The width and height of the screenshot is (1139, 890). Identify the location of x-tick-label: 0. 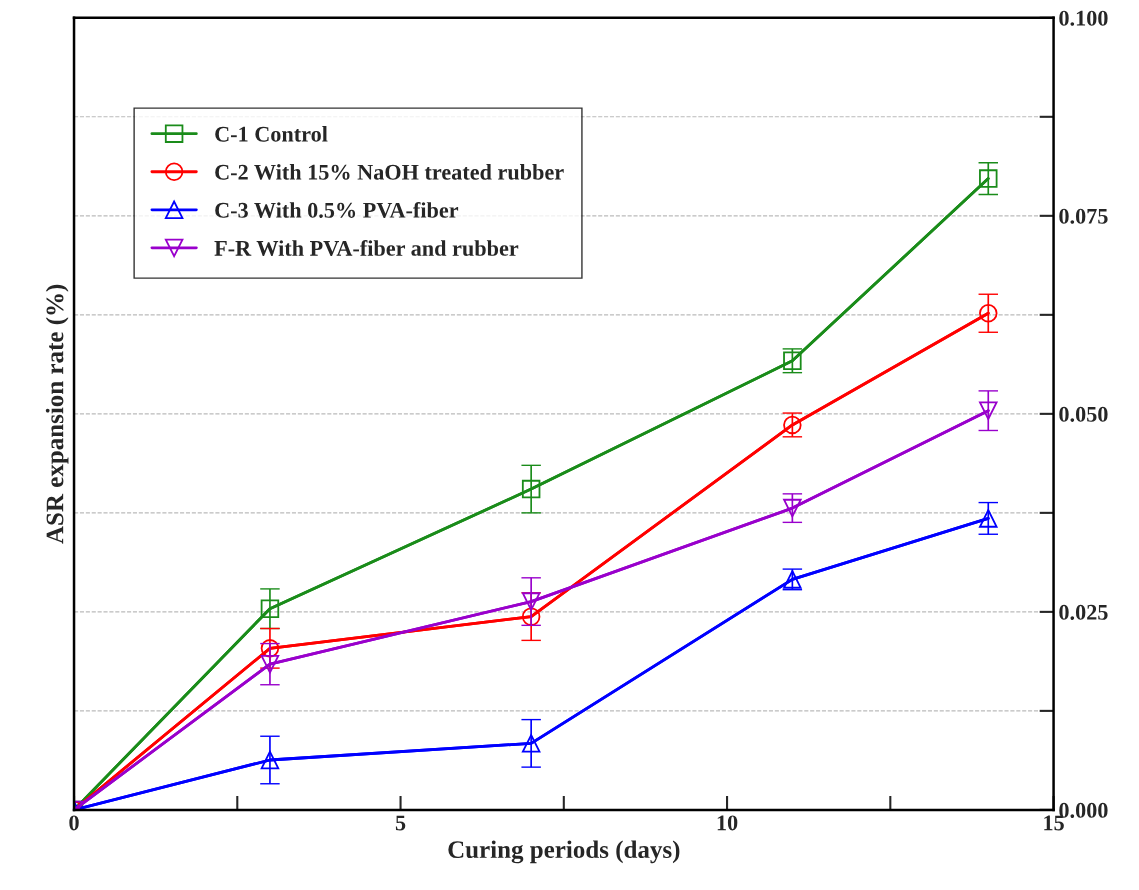
(74, 823).